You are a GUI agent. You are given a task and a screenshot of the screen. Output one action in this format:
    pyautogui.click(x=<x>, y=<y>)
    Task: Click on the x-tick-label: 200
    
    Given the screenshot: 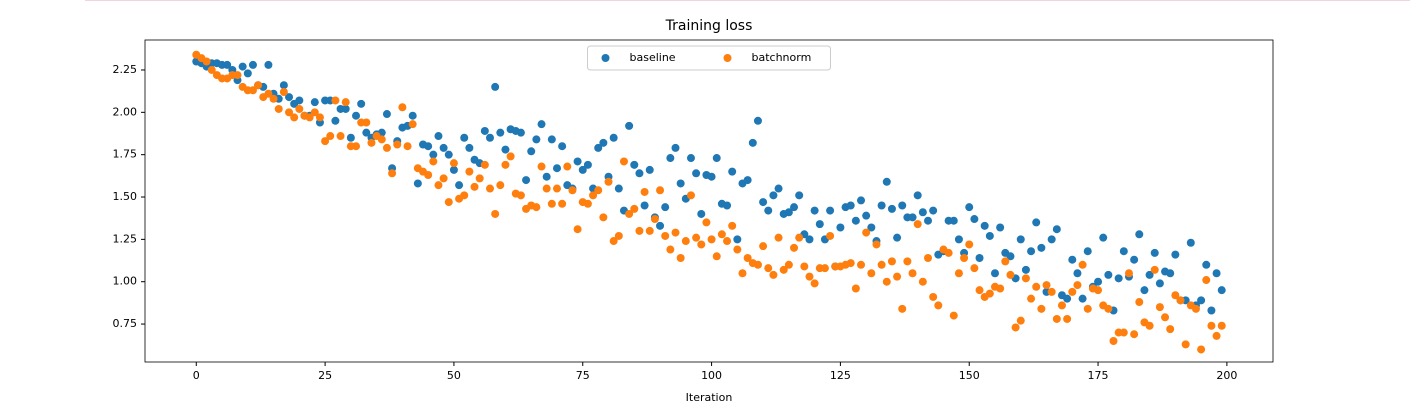 What is the action you would take?
    pyautogui.click(x=1226, y=375)
    